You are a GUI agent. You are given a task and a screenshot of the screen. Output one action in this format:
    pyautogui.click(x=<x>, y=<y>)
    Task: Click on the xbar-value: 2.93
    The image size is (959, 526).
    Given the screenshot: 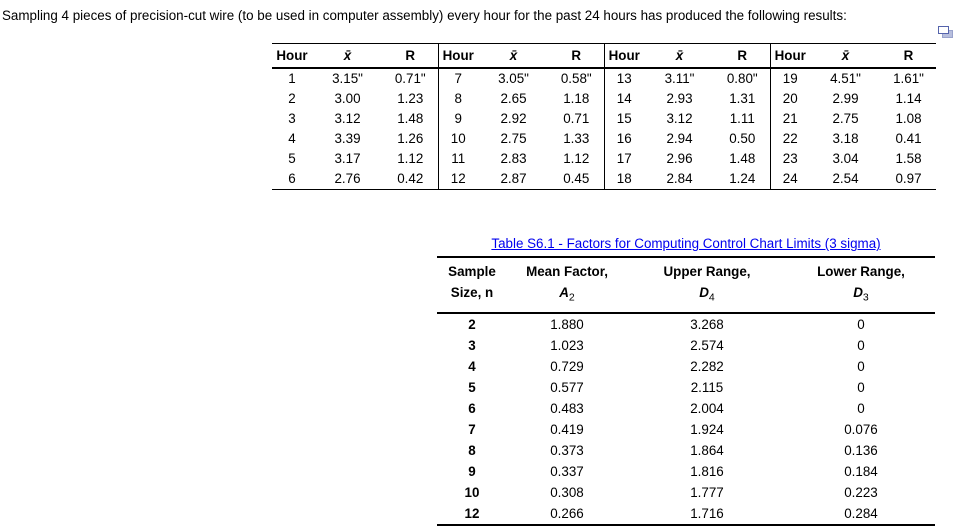 What is the action you would take?
    pyautogui.click(x=679, y=98)
    